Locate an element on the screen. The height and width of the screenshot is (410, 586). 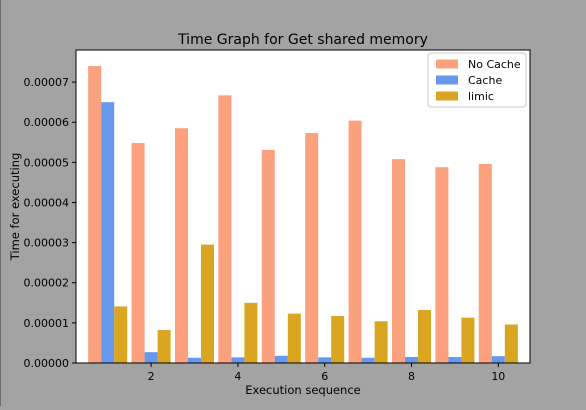
y-tick-label: 0.00002 is located at coordinates (47, 283).